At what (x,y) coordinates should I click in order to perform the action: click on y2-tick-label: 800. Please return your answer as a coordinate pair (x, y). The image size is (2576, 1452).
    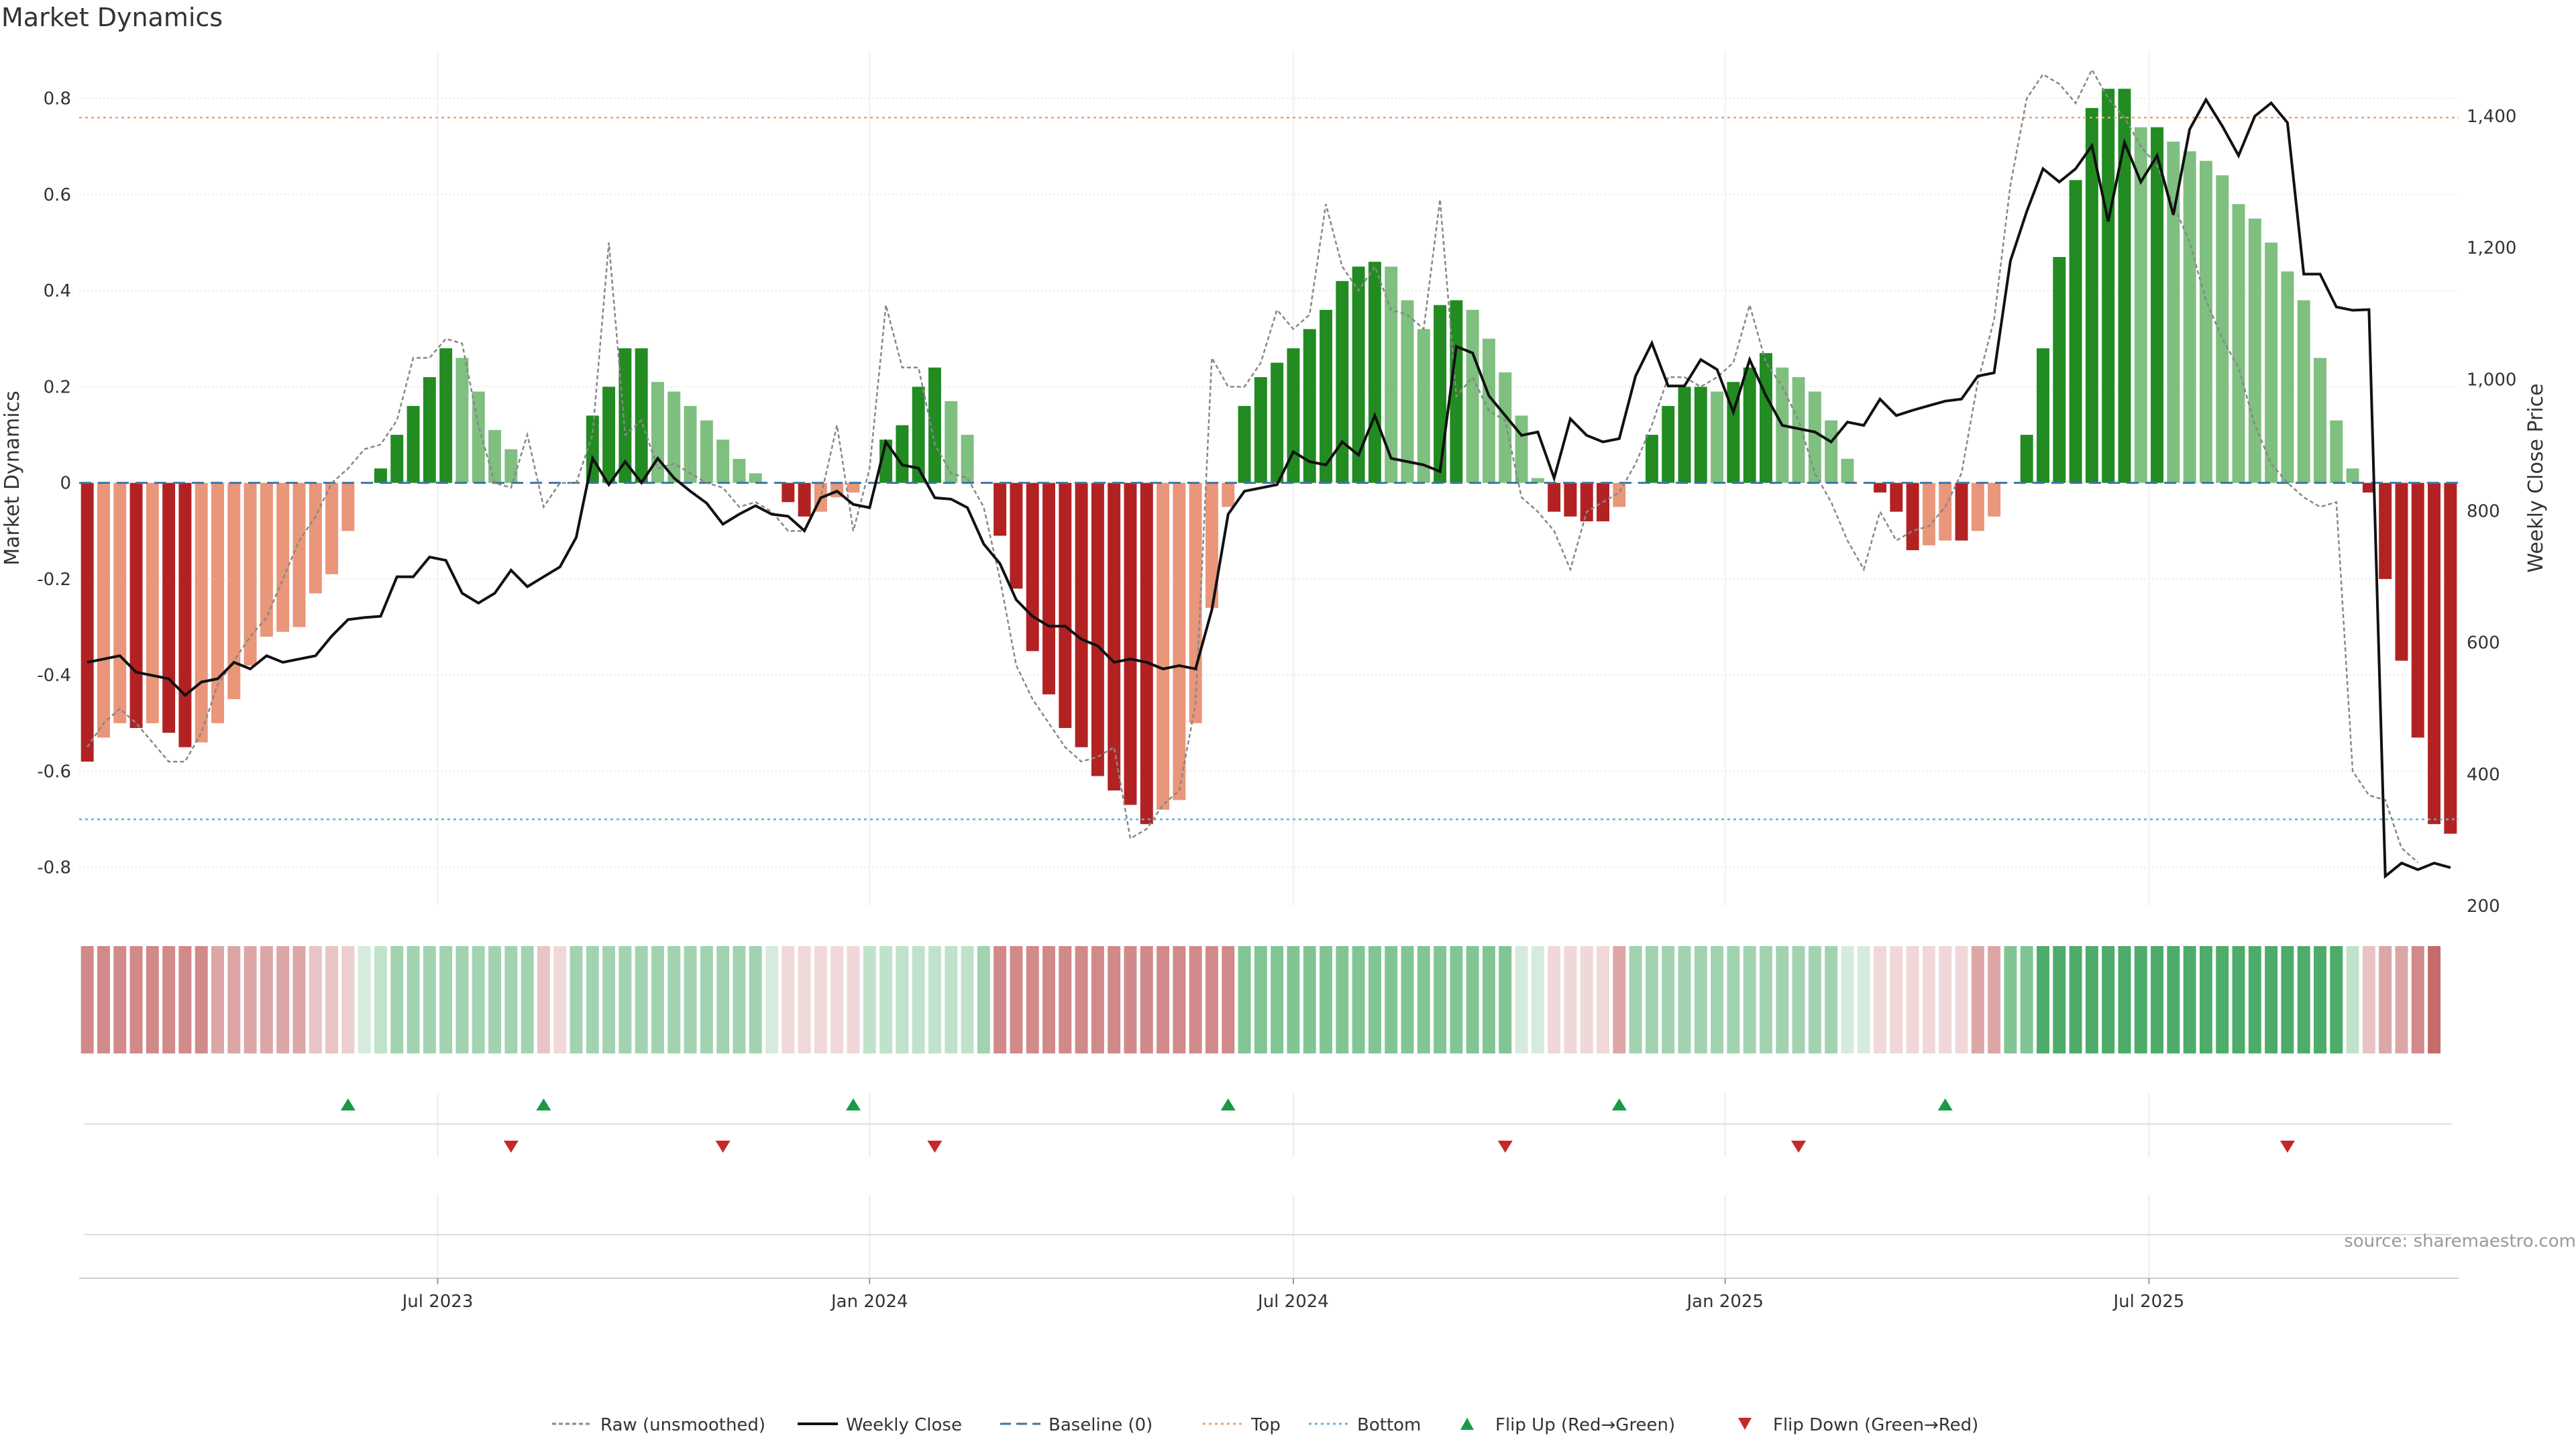
    Looking at the image, I should click on (2483, 512).